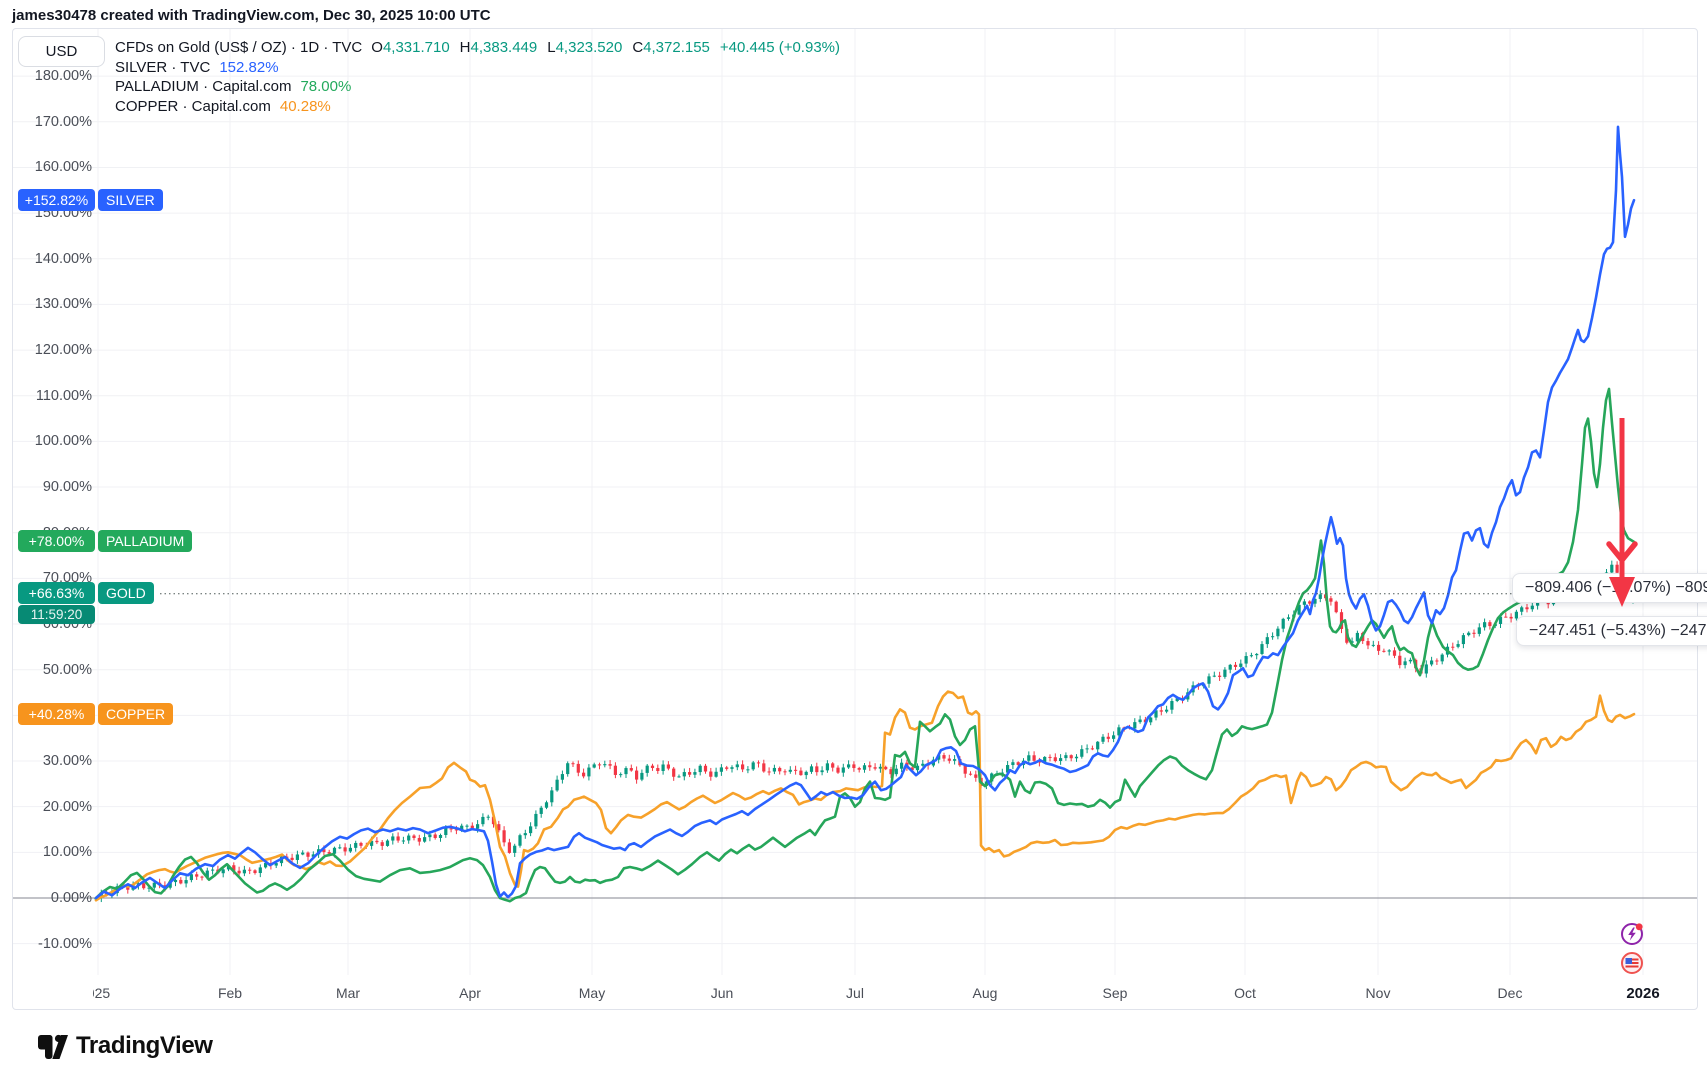  I want to click on silver-symbol-title: SILVER · TVC, so click(163, 67).